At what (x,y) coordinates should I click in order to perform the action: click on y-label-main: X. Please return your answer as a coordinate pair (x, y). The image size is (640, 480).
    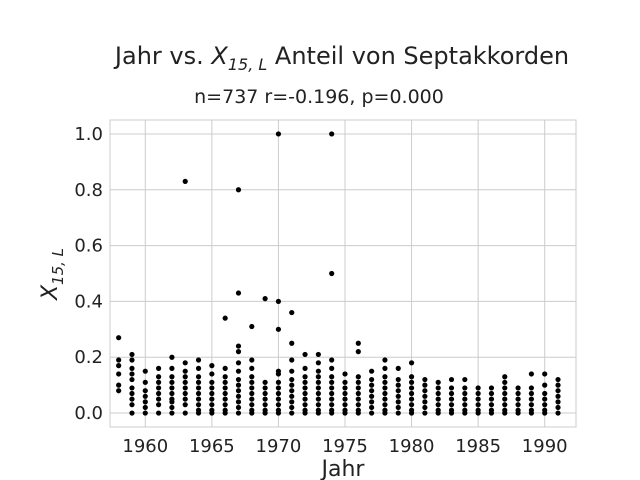
    Looking at the image, I should click on (50, 292).